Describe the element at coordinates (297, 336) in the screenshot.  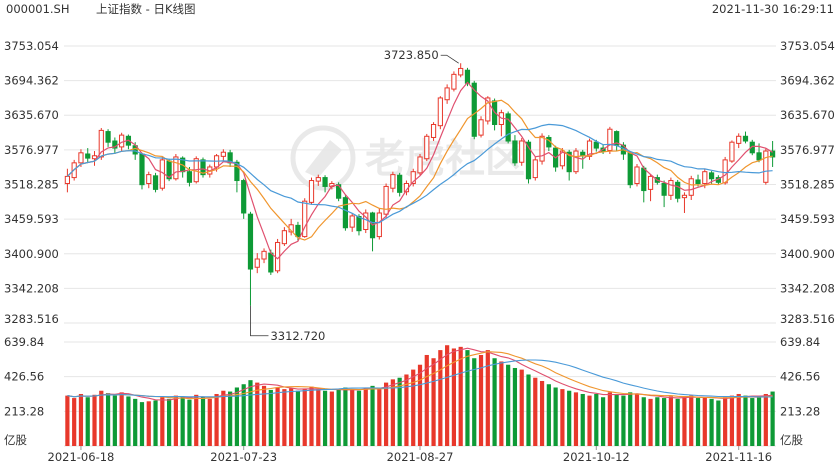
I see `low-label: 3312.720` at that location.